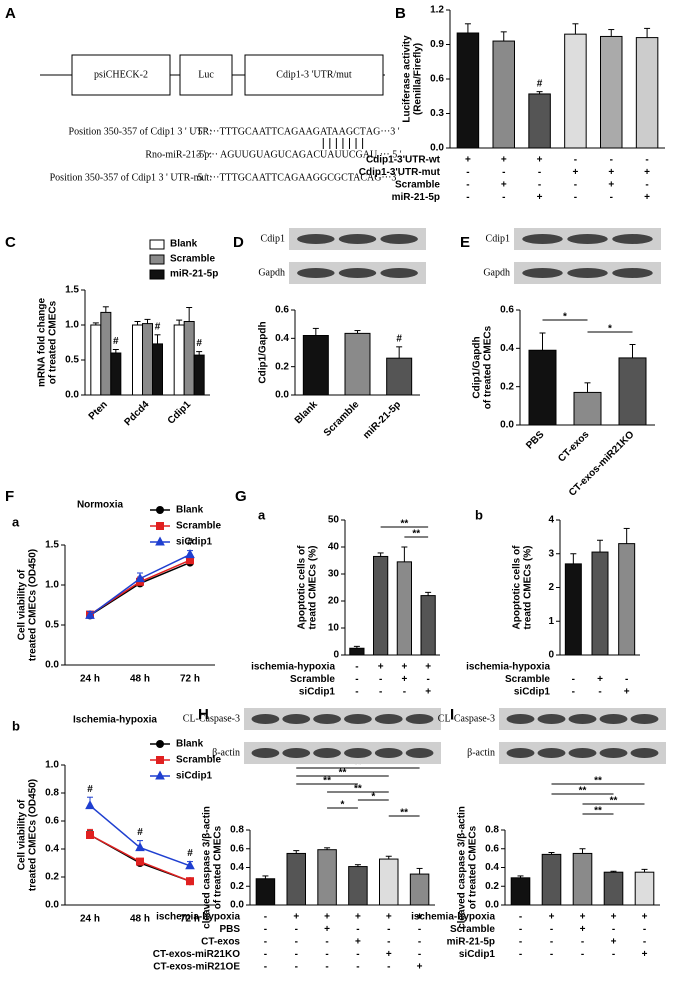 The width and height of the screenshot is (675, 981). Describe the element at coordinates (178, 154) in the screenshot. I see `sequence-label: Rno-miR-21-5p:` at that location.